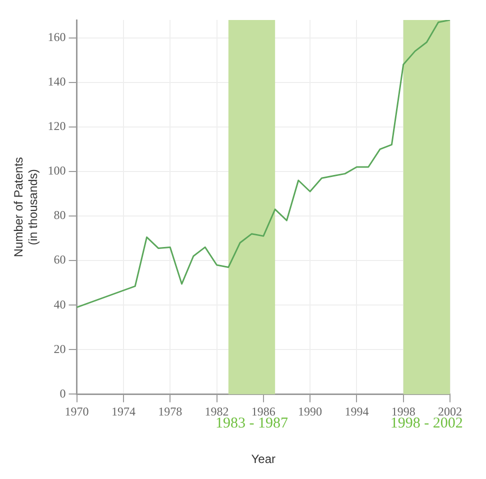 This screenshot has width=486, height=479. What do you see at coordinates (170, 411) in the screenshot?
I see `x-tick-label: 1978` at bounding box center [170, 411].